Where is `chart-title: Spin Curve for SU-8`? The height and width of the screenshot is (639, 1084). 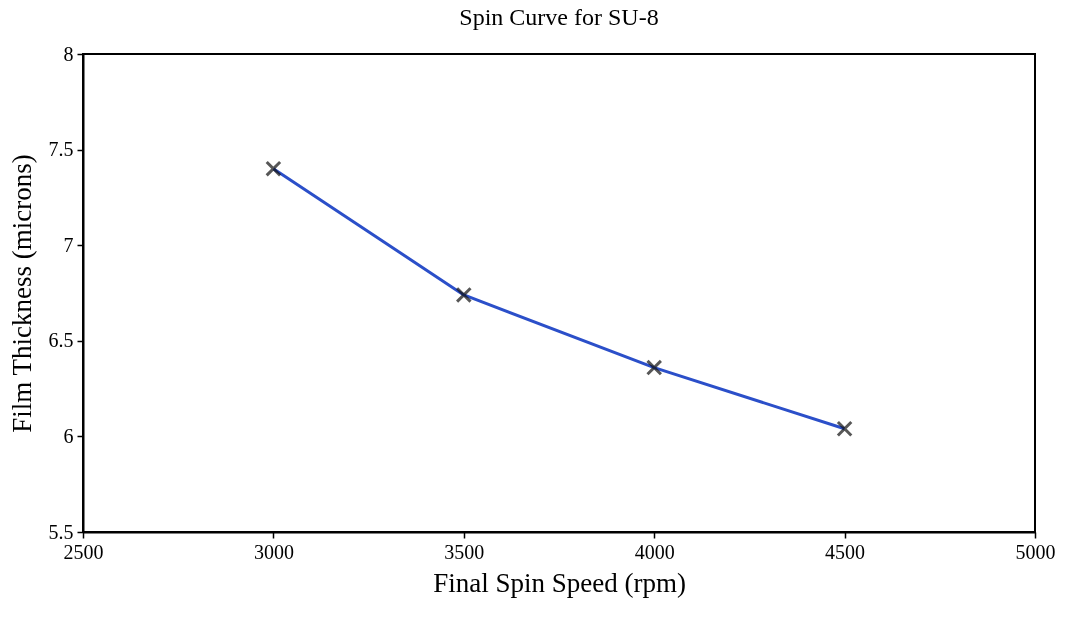 chart-title: Spin Curve for SU-8 is located at coordinates (559, 17).